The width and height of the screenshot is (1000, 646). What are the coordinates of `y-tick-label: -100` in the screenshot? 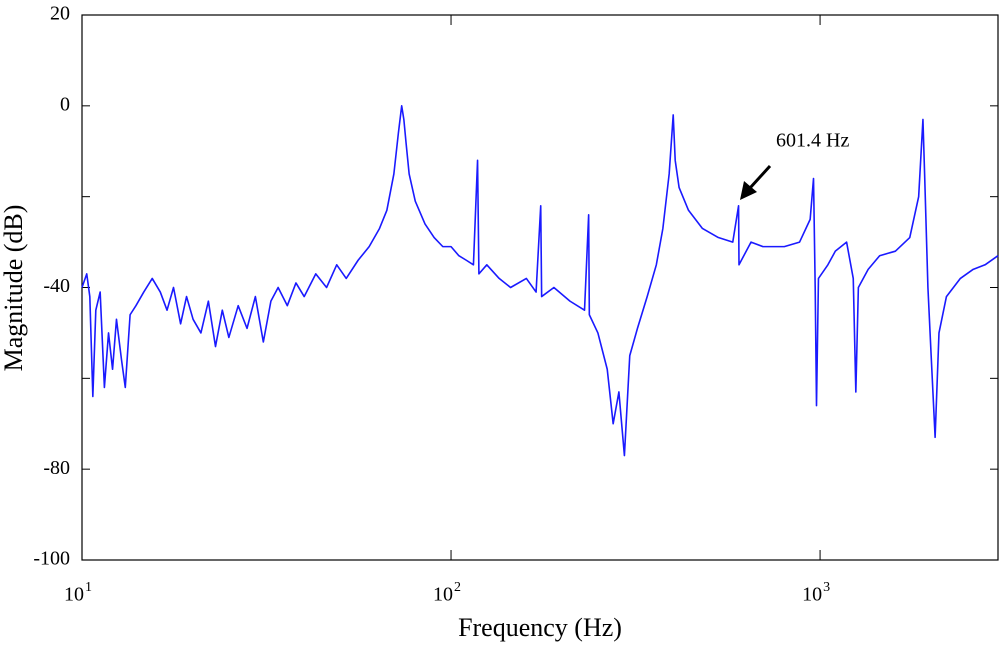 It's located at (51, 559).